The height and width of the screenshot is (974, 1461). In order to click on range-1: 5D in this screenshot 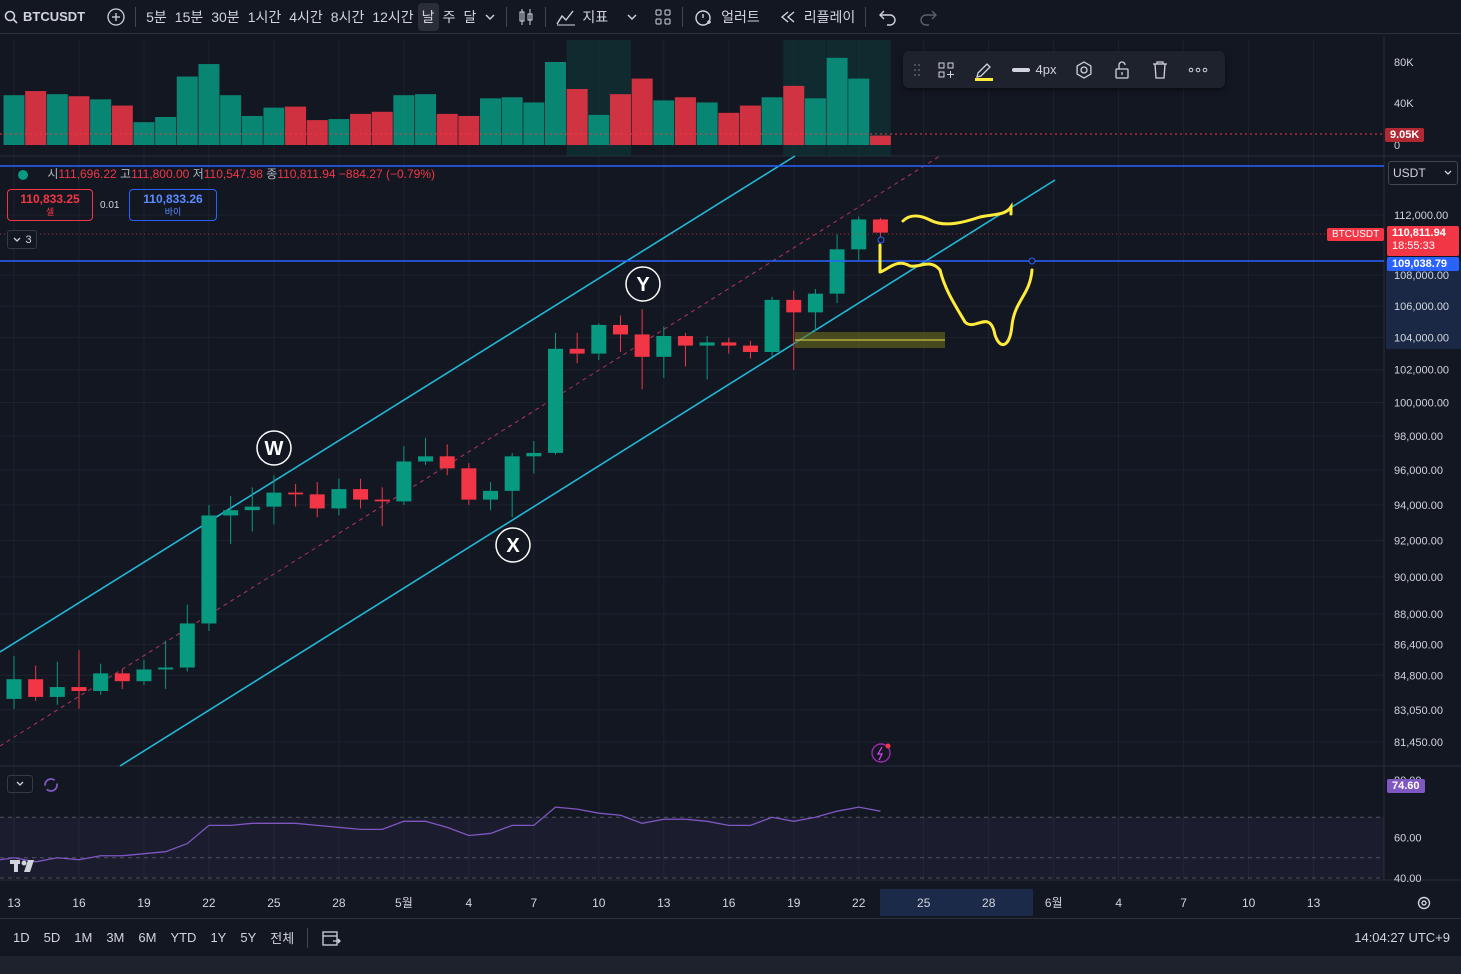, I will do `click(52, 937)`.